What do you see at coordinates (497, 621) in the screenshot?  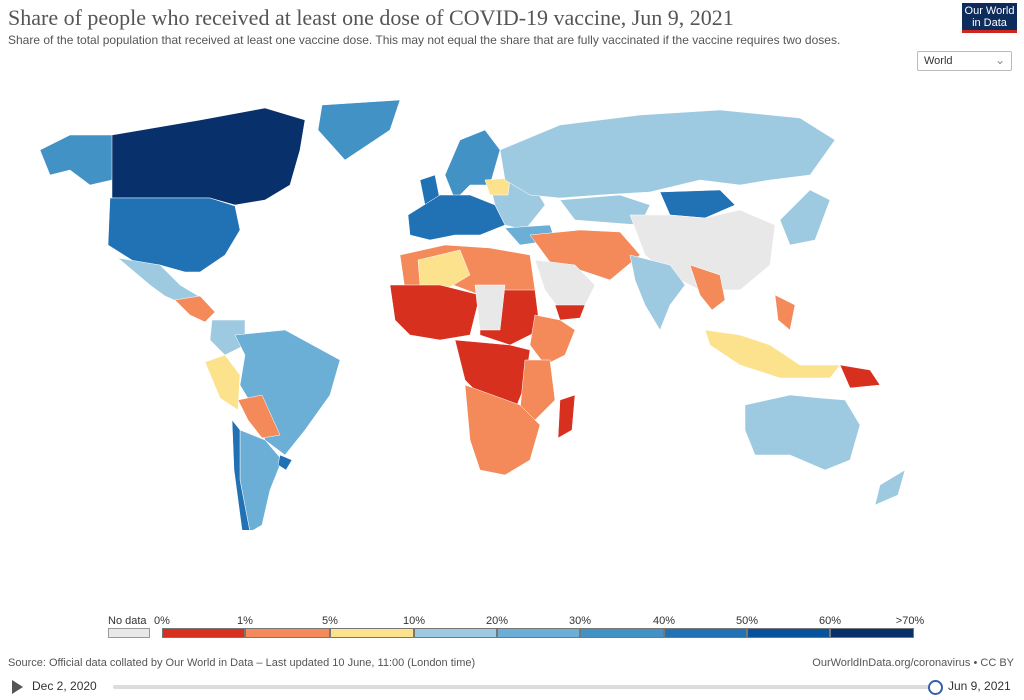 I see `legend-tick: 20%` at bounding box center [497, 621].